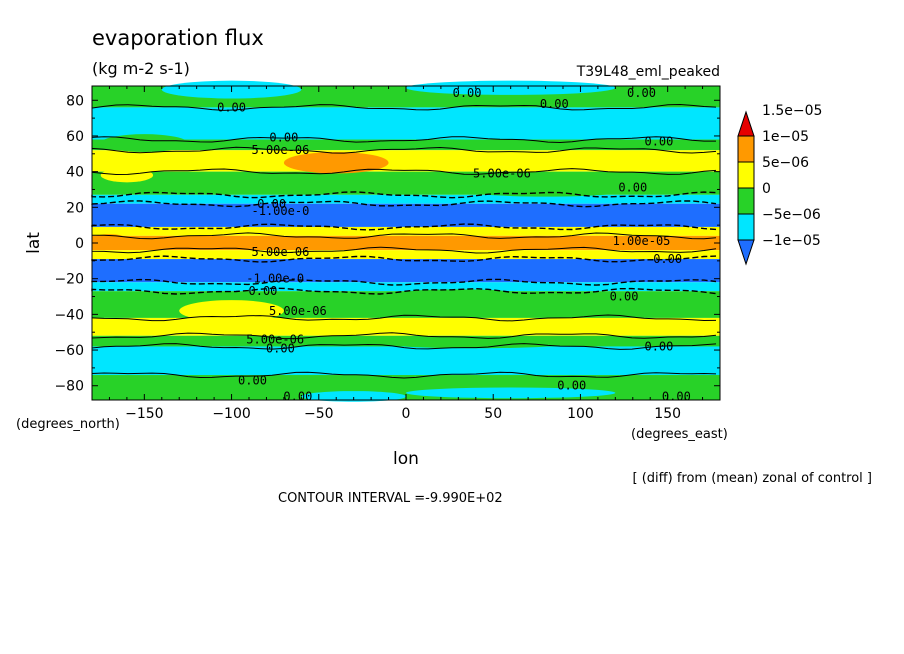 The image size is (904, 654). What do you see at coordinates (467, 93) in the screenshot?
I see `contour-label-1: 0.00` at bounding box center [467, 93].